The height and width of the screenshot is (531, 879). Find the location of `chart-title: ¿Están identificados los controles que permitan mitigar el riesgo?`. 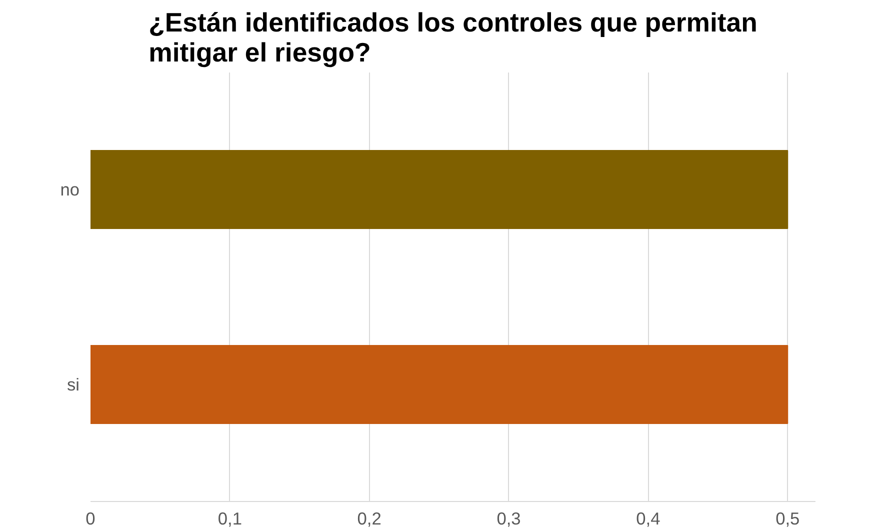

chart-title: ¿Están identificados los controles que permitan mitigar el riesgo? is located at coordinates (453, 38).